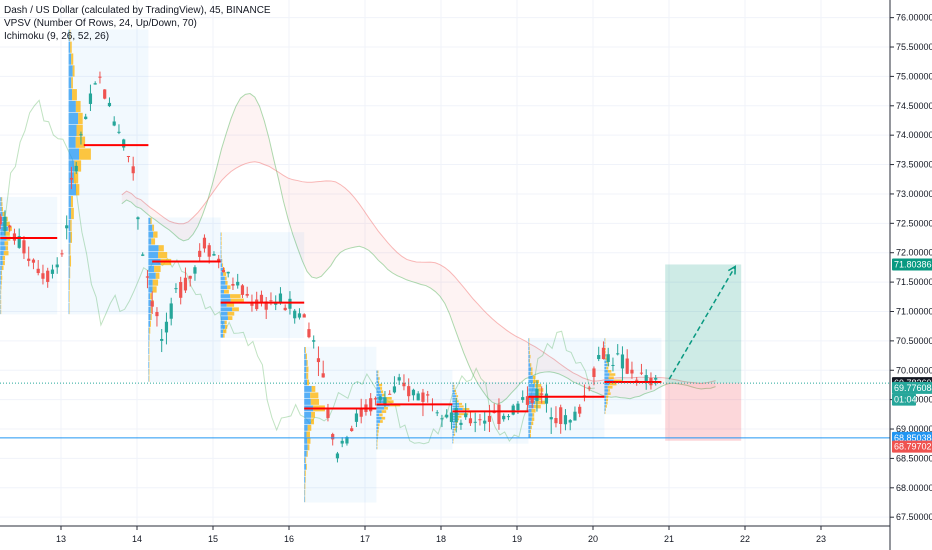 The height and width of the screenshot is (550, 932). What do you see at coordinates (821, 539) in the screenshot?
I see `time-tick-label: 23` at bounding box center [821, 539].